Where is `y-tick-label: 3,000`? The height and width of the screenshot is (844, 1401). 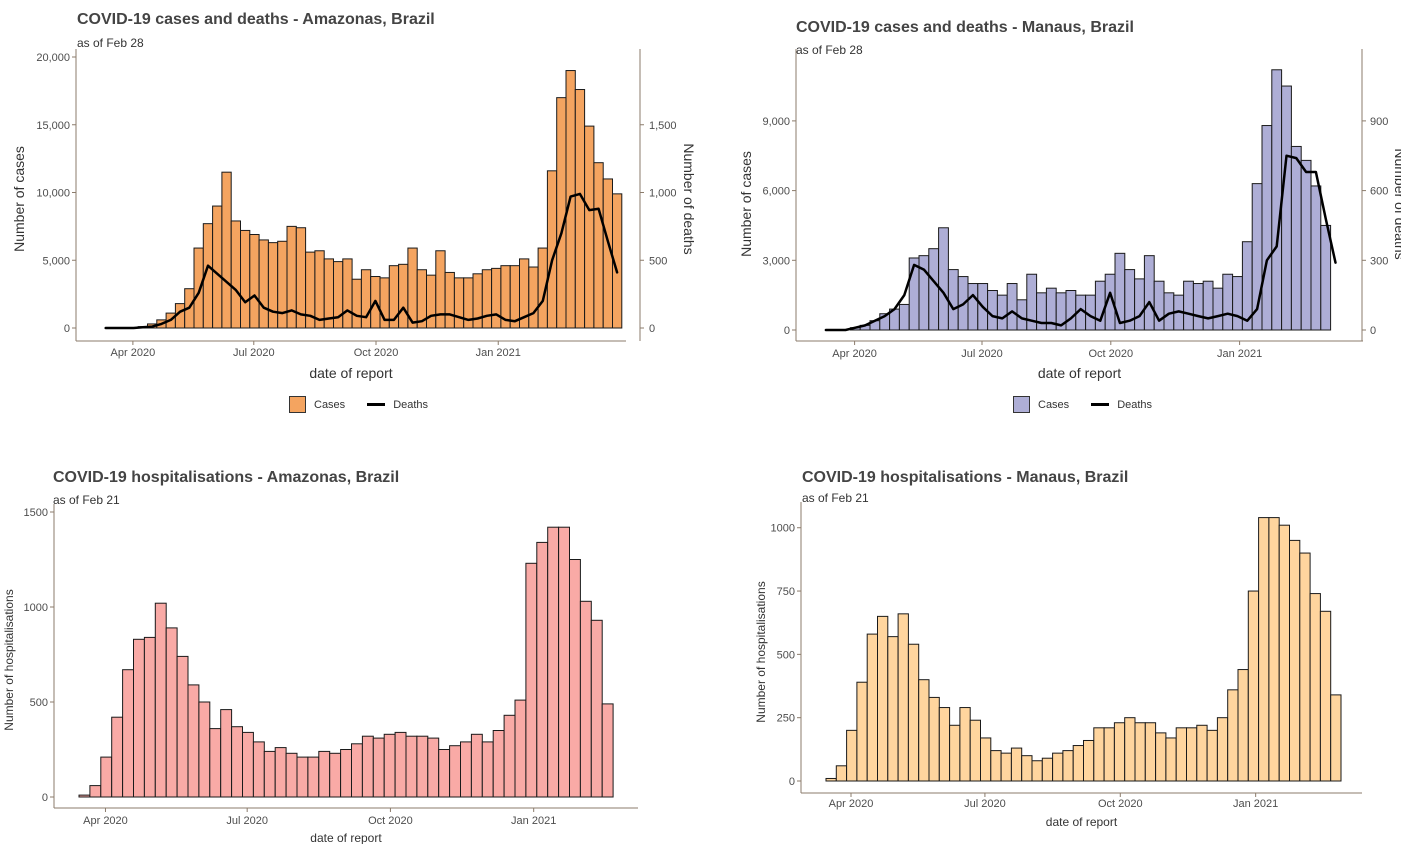
y-tick-label: 3,000 is located at coordinates (776, 261).